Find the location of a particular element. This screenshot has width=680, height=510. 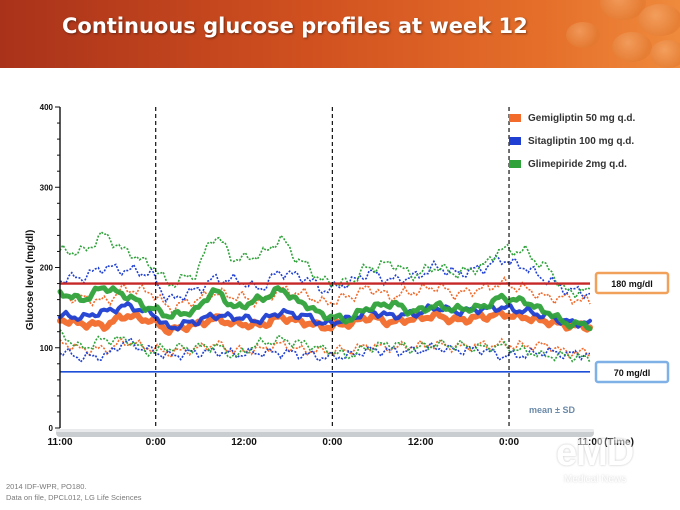

title-banner: Continuous glucose profiles at week 12 is located at coordinates (340, 34).